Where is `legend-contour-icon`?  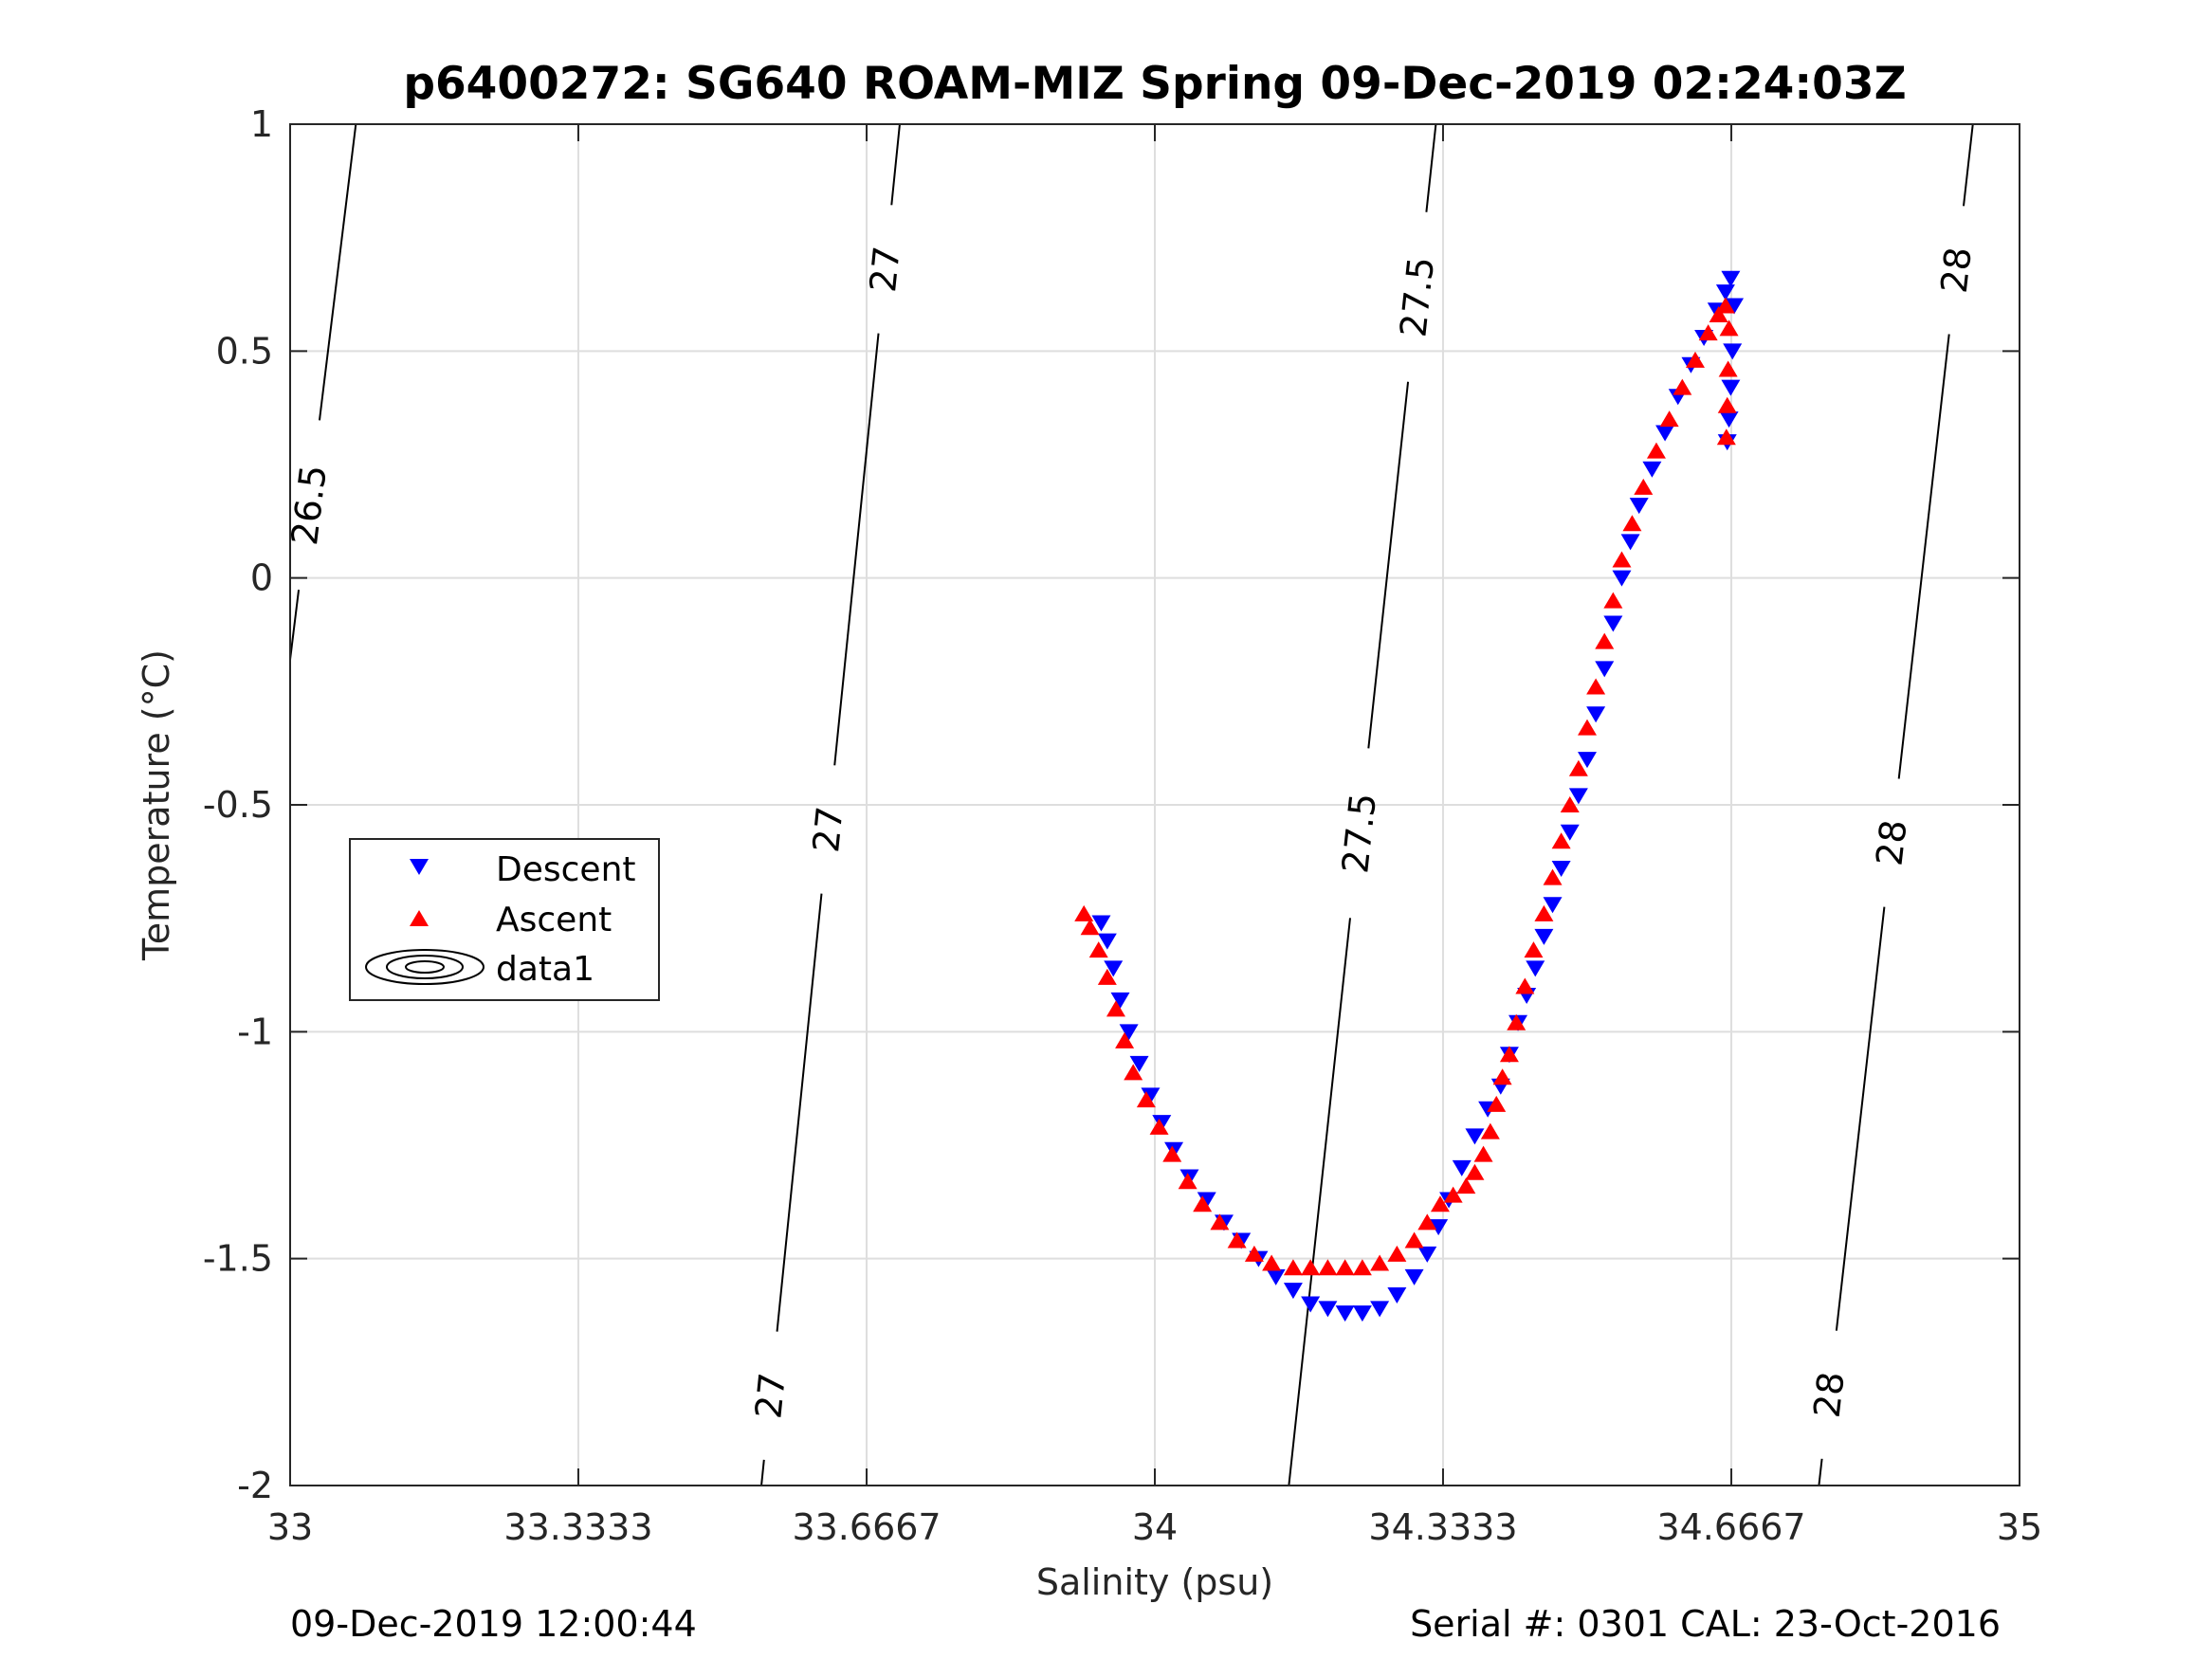 legend-contour-icon is located at coordinates (424, 967).